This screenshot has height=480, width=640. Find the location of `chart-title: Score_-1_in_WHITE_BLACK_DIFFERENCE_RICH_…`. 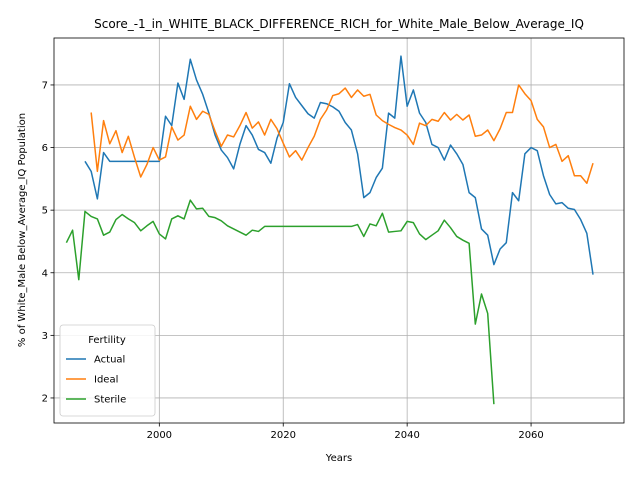

chart-title: Score_-1_in_WHITE_BLACK_DIFFERENCE_RICH_… is located at coordinates (339, 24).